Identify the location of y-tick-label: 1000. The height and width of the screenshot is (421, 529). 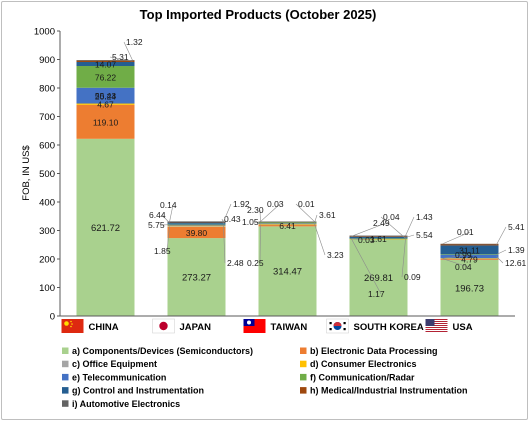
(44, 32).